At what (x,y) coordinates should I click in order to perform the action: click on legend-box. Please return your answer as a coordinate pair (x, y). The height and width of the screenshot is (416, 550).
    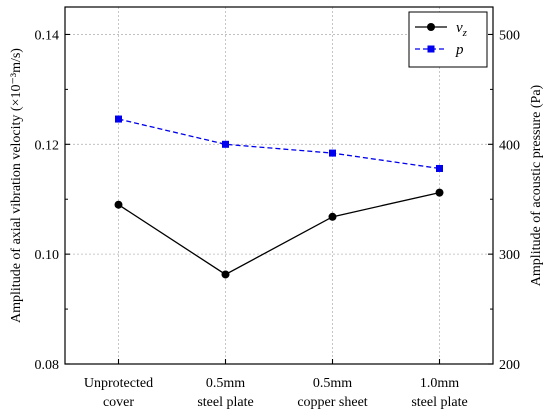
    Looking at the image, I should click on (448, 39).